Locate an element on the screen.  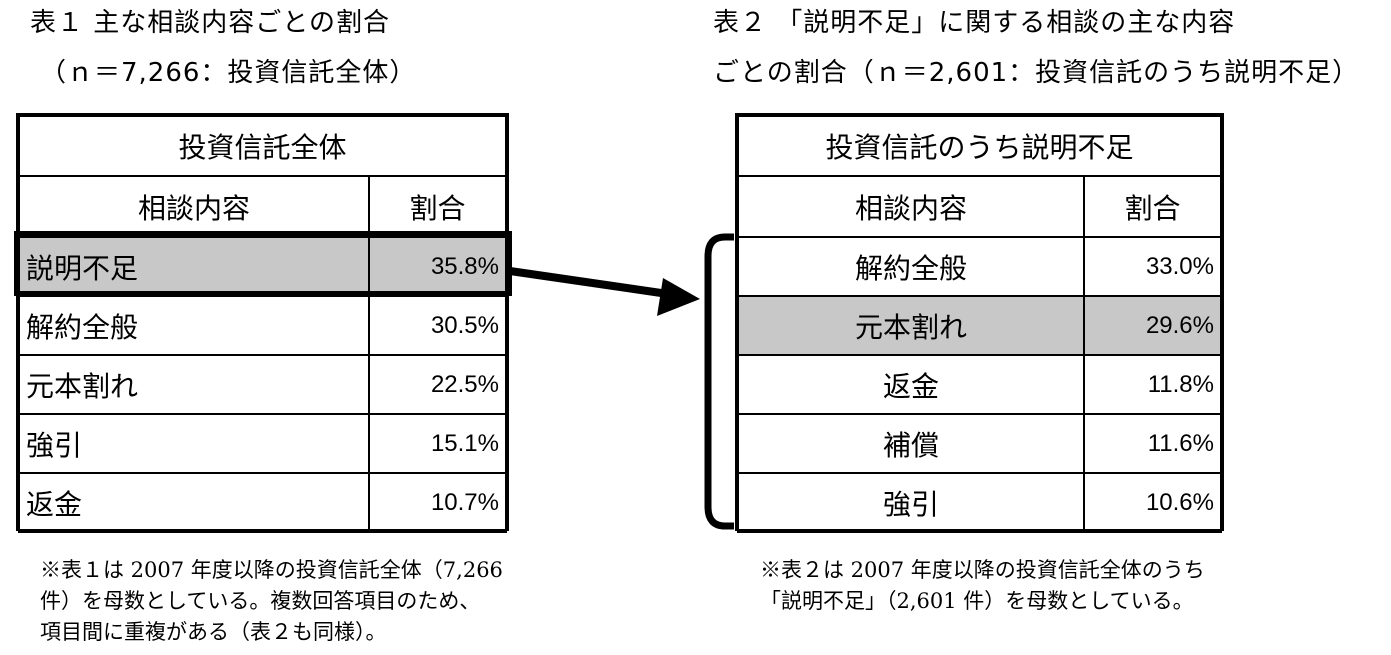
row-value: 10.7% is located at coordinates (437, 502).